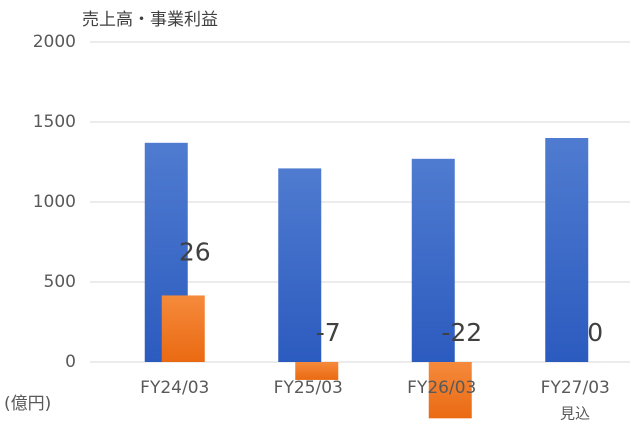 The image size is (633, 427). What do you see at coordinates (27, 404) in the screenshot?
I see `y-axis-label: (億円)` at bounding box center [27, 404].